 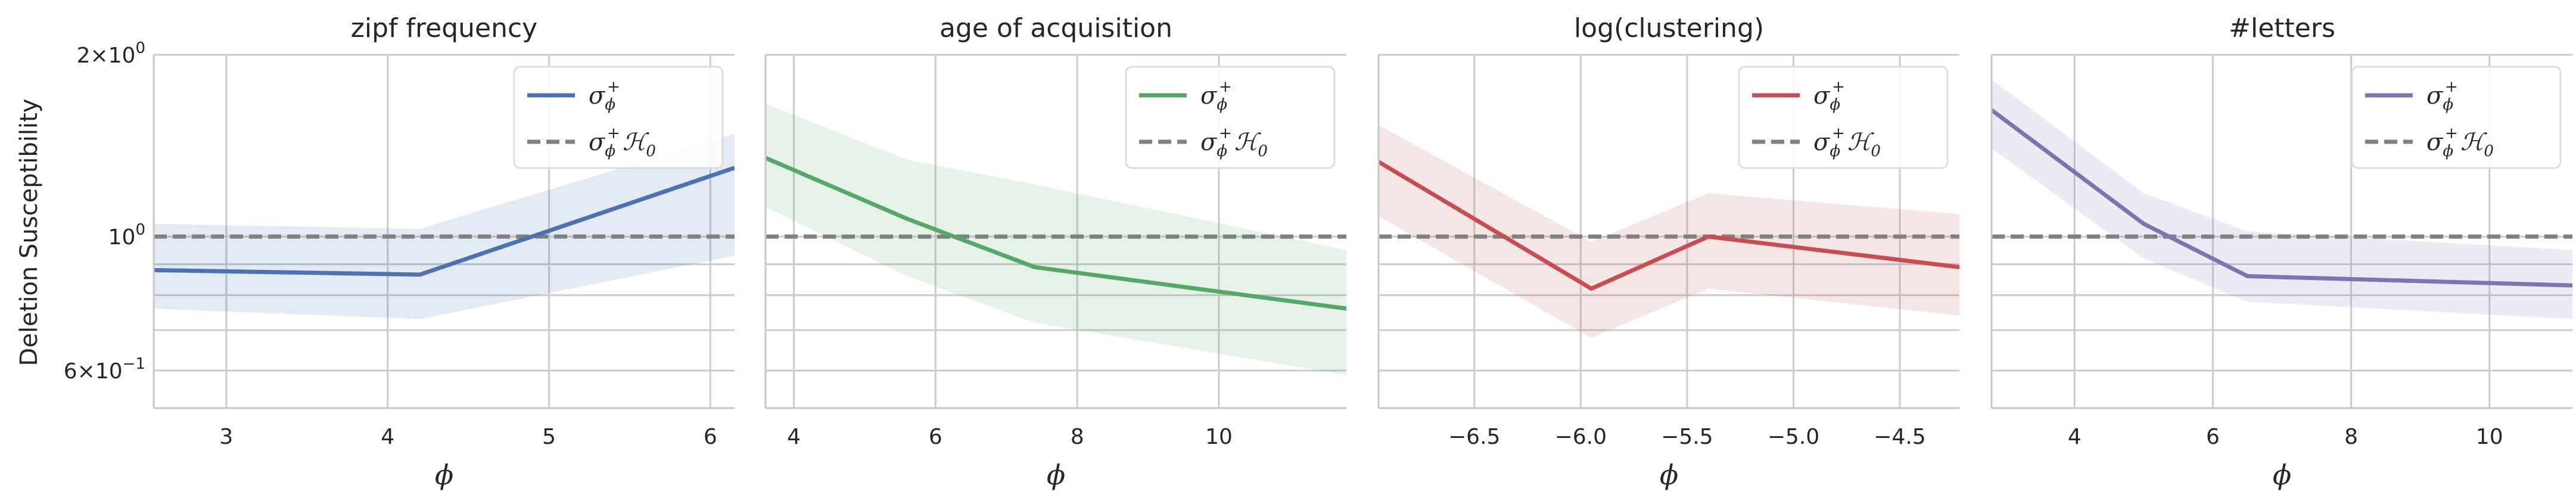 I want to click on x-tick-label: −5.5, so click(x=1687, y=437).